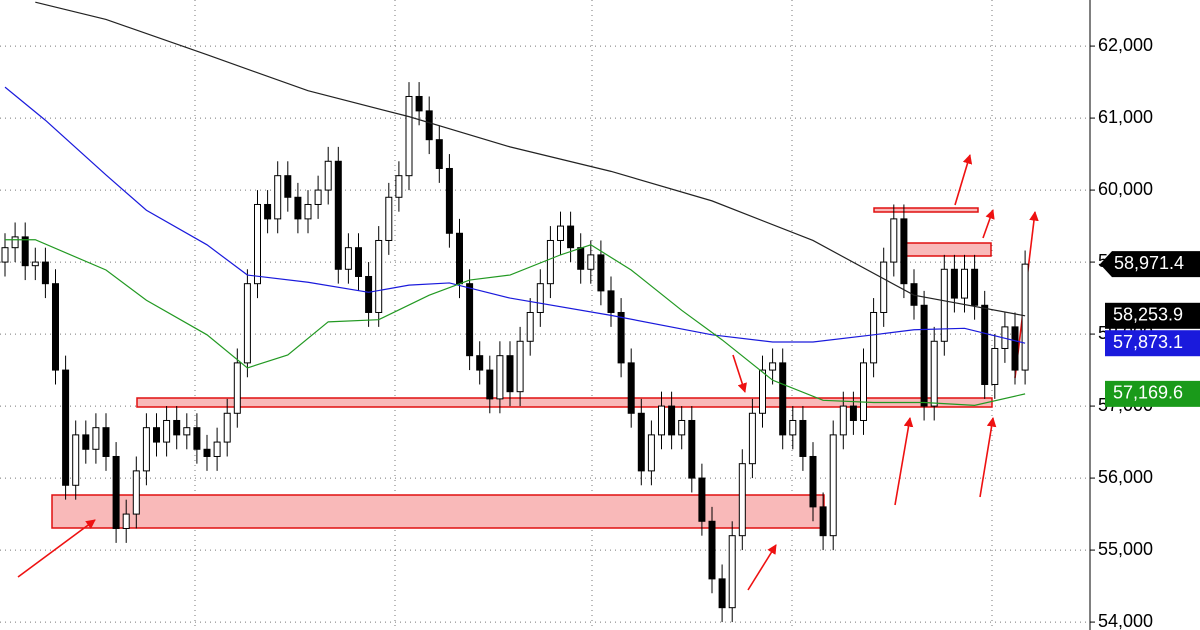 The image size is (1200, 630). I want to click on price-tag-label: 58,971.4, so click(1149, 263).